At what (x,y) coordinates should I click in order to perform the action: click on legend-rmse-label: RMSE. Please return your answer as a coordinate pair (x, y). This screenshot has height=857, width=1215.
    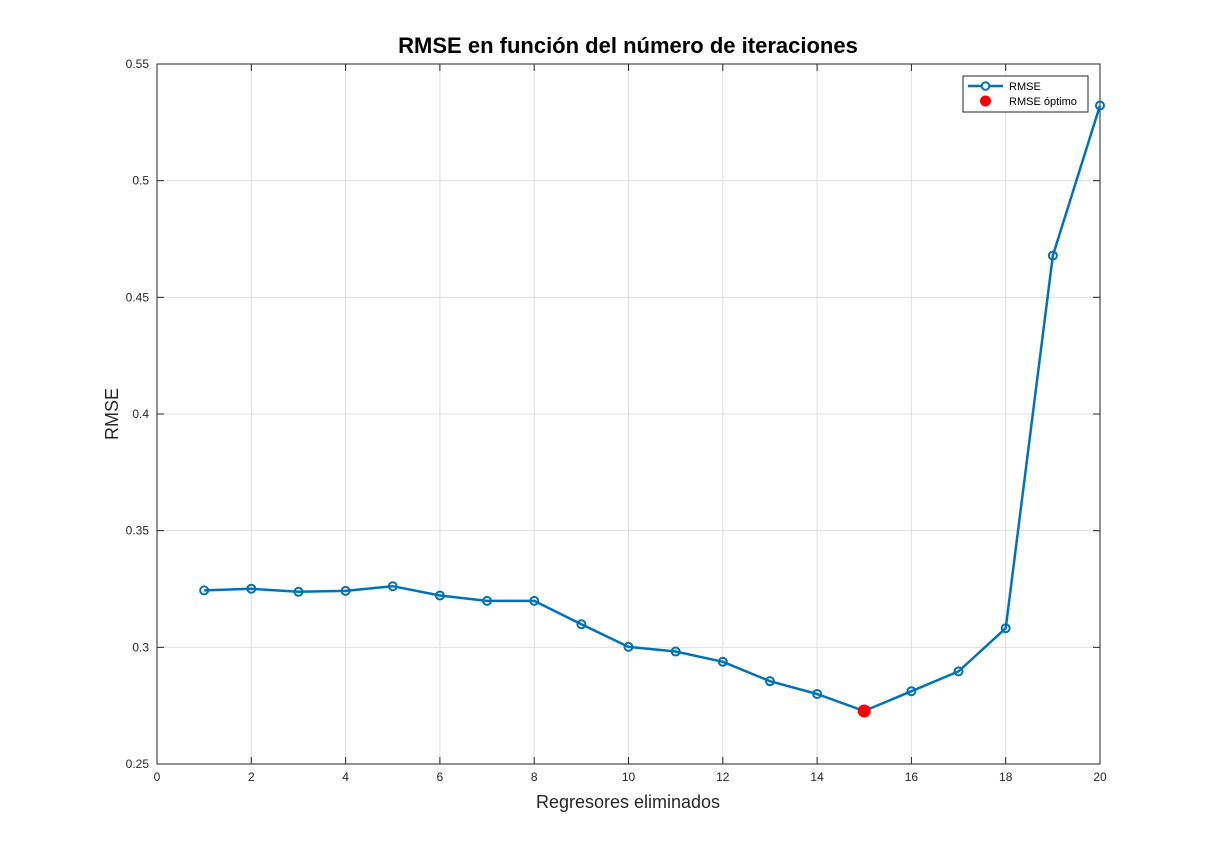
    Looking at the image, I should click on (1025, 87).